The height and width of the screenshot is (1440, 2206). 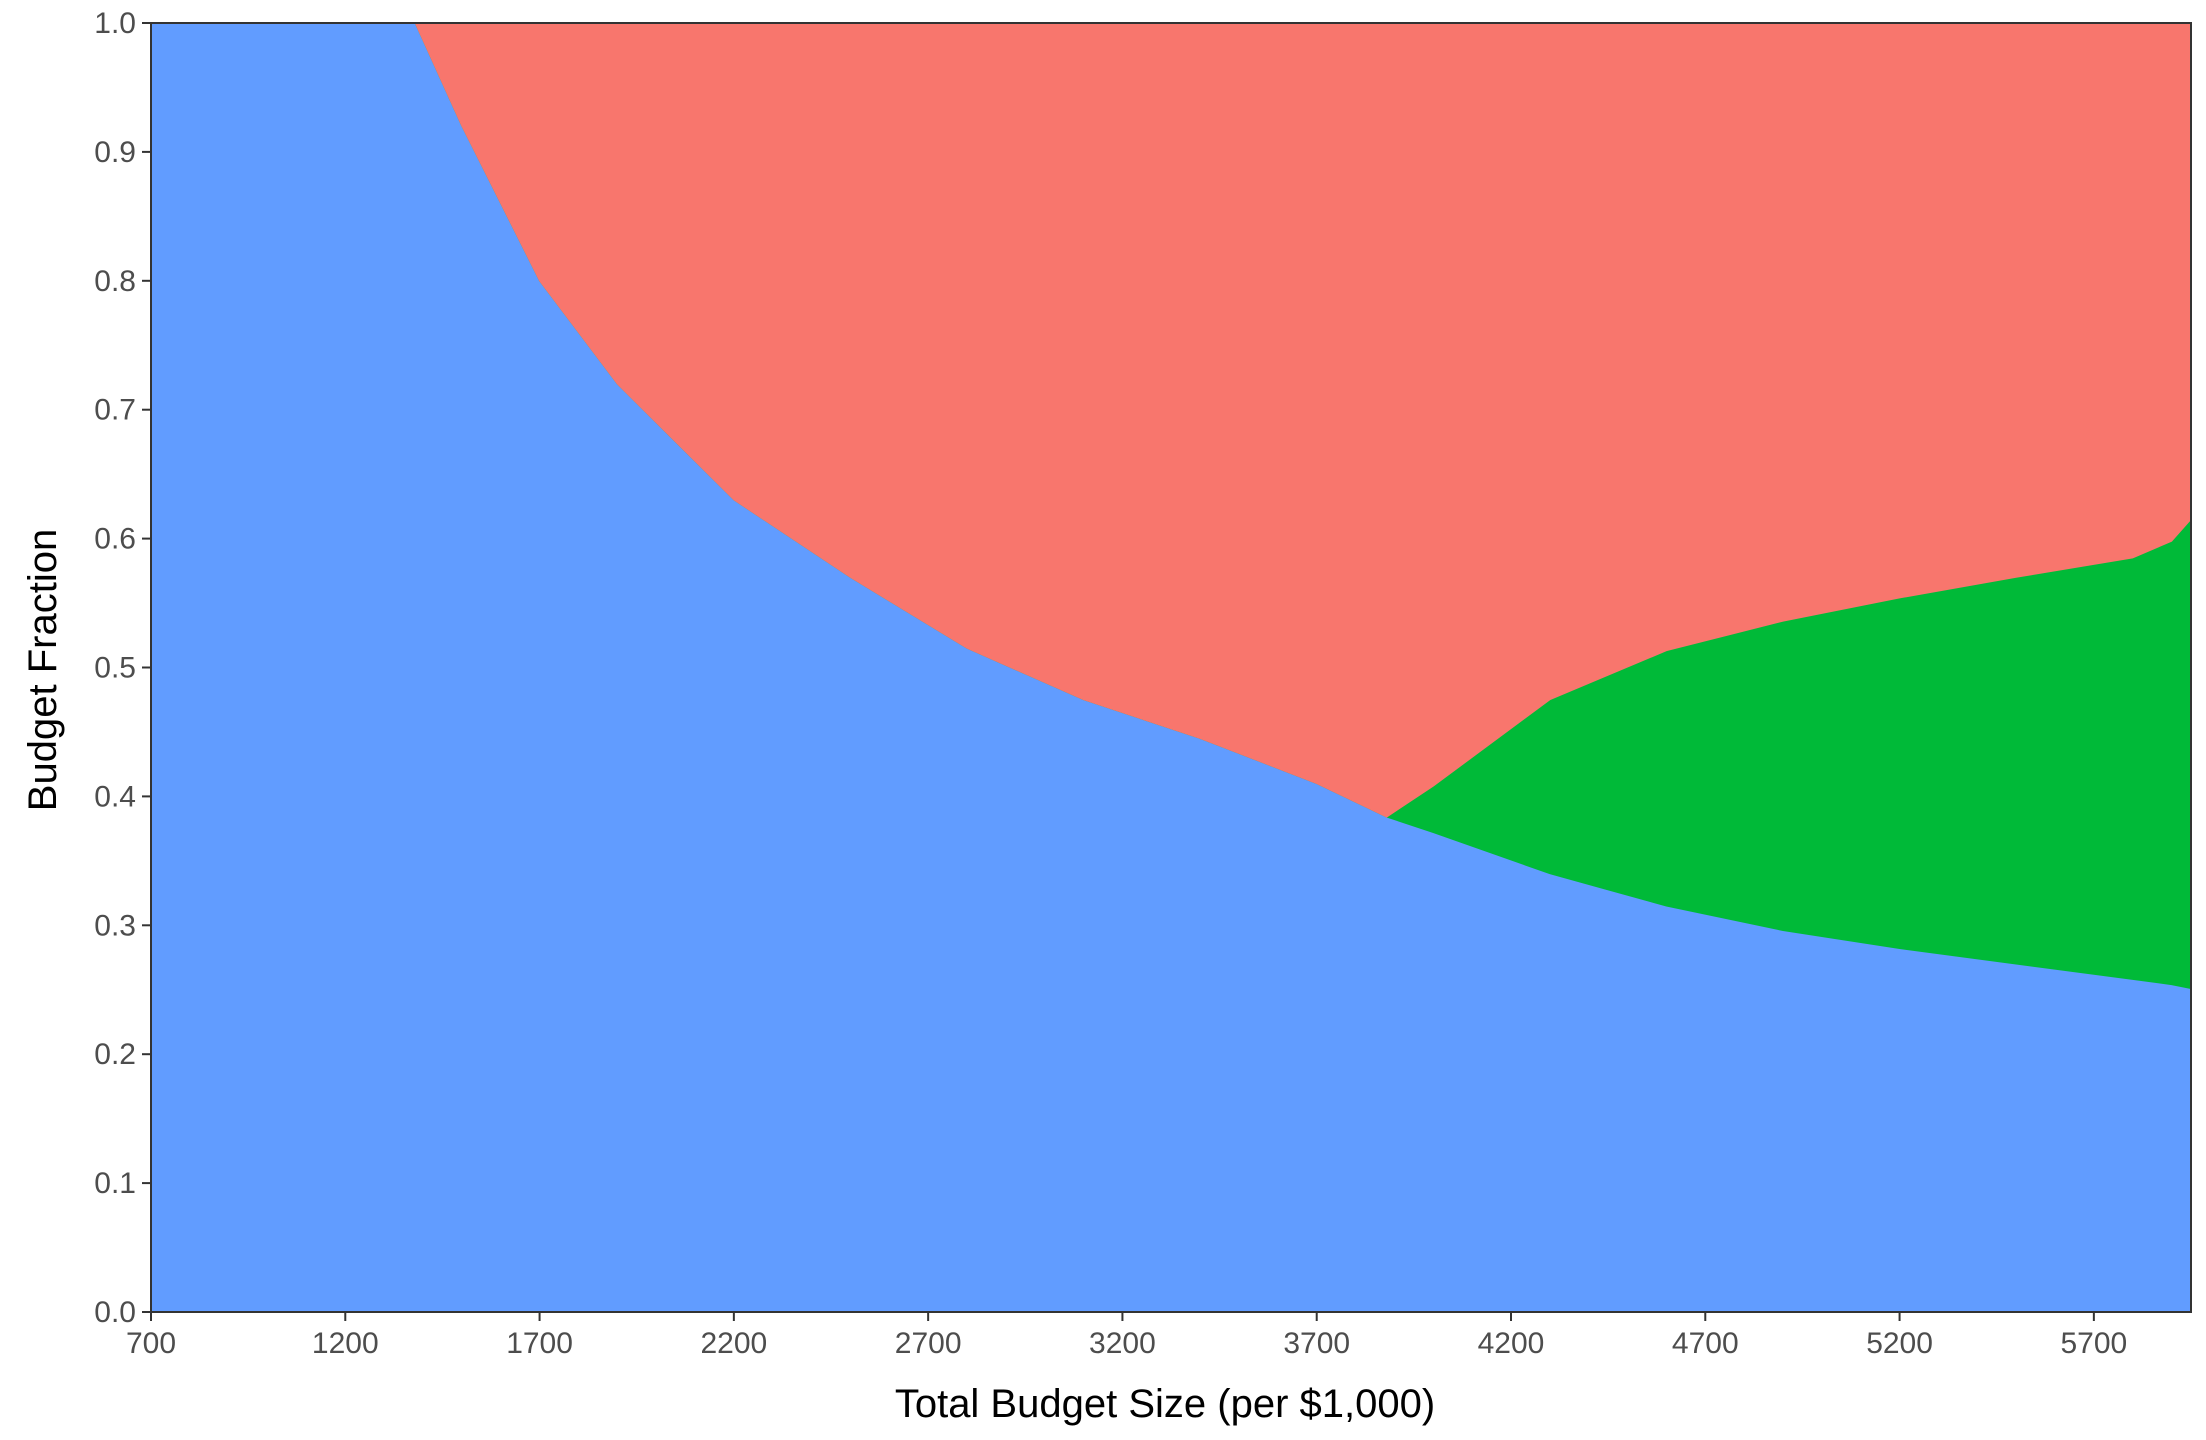 I want to click on x-tick-label: 1200, so click(x=345, y=1343).